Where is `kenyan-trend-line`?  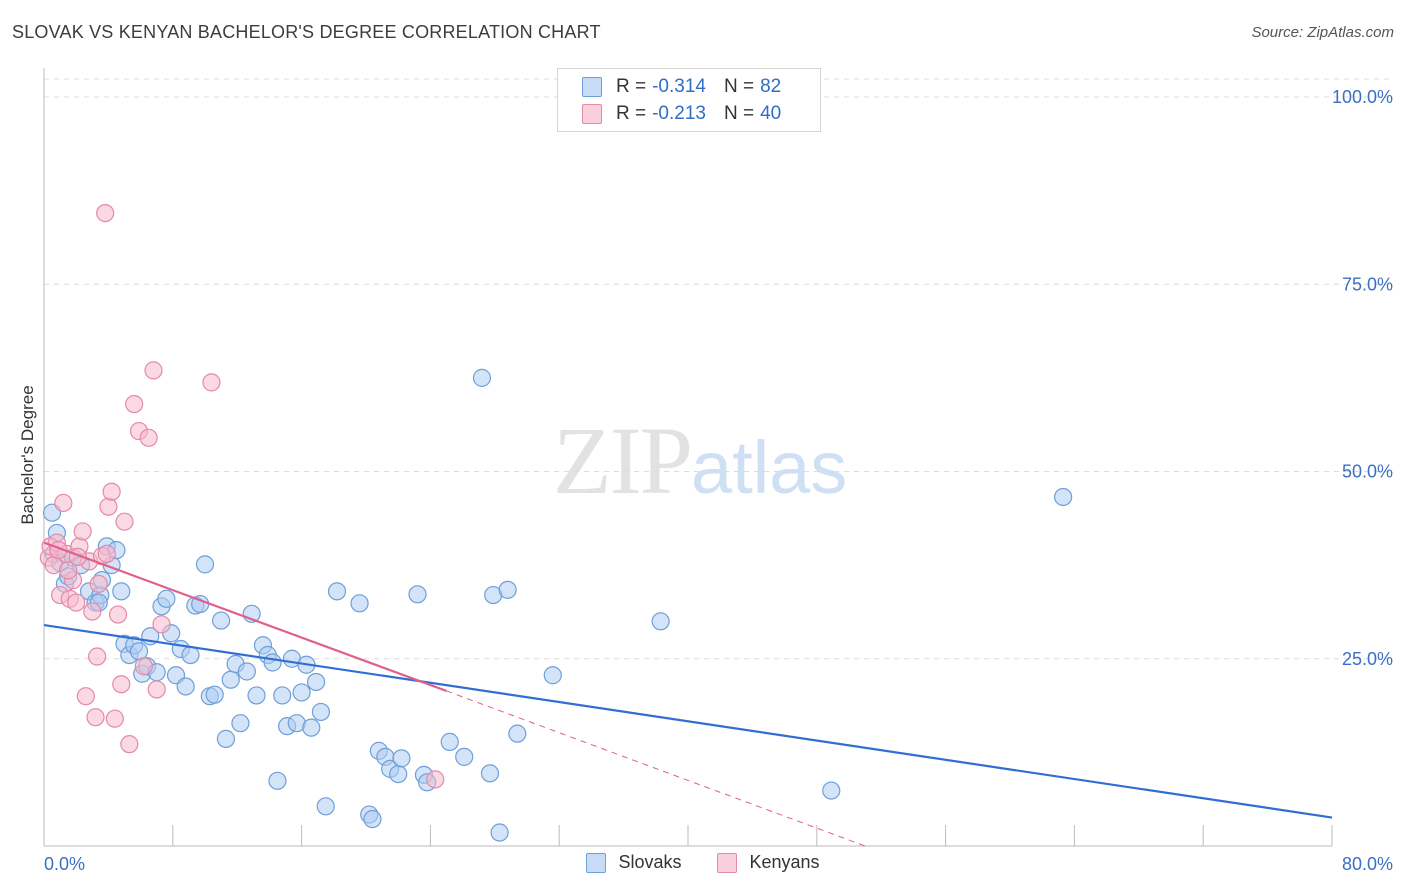
kenyan-trend-line is located at coordinates (245, 616).